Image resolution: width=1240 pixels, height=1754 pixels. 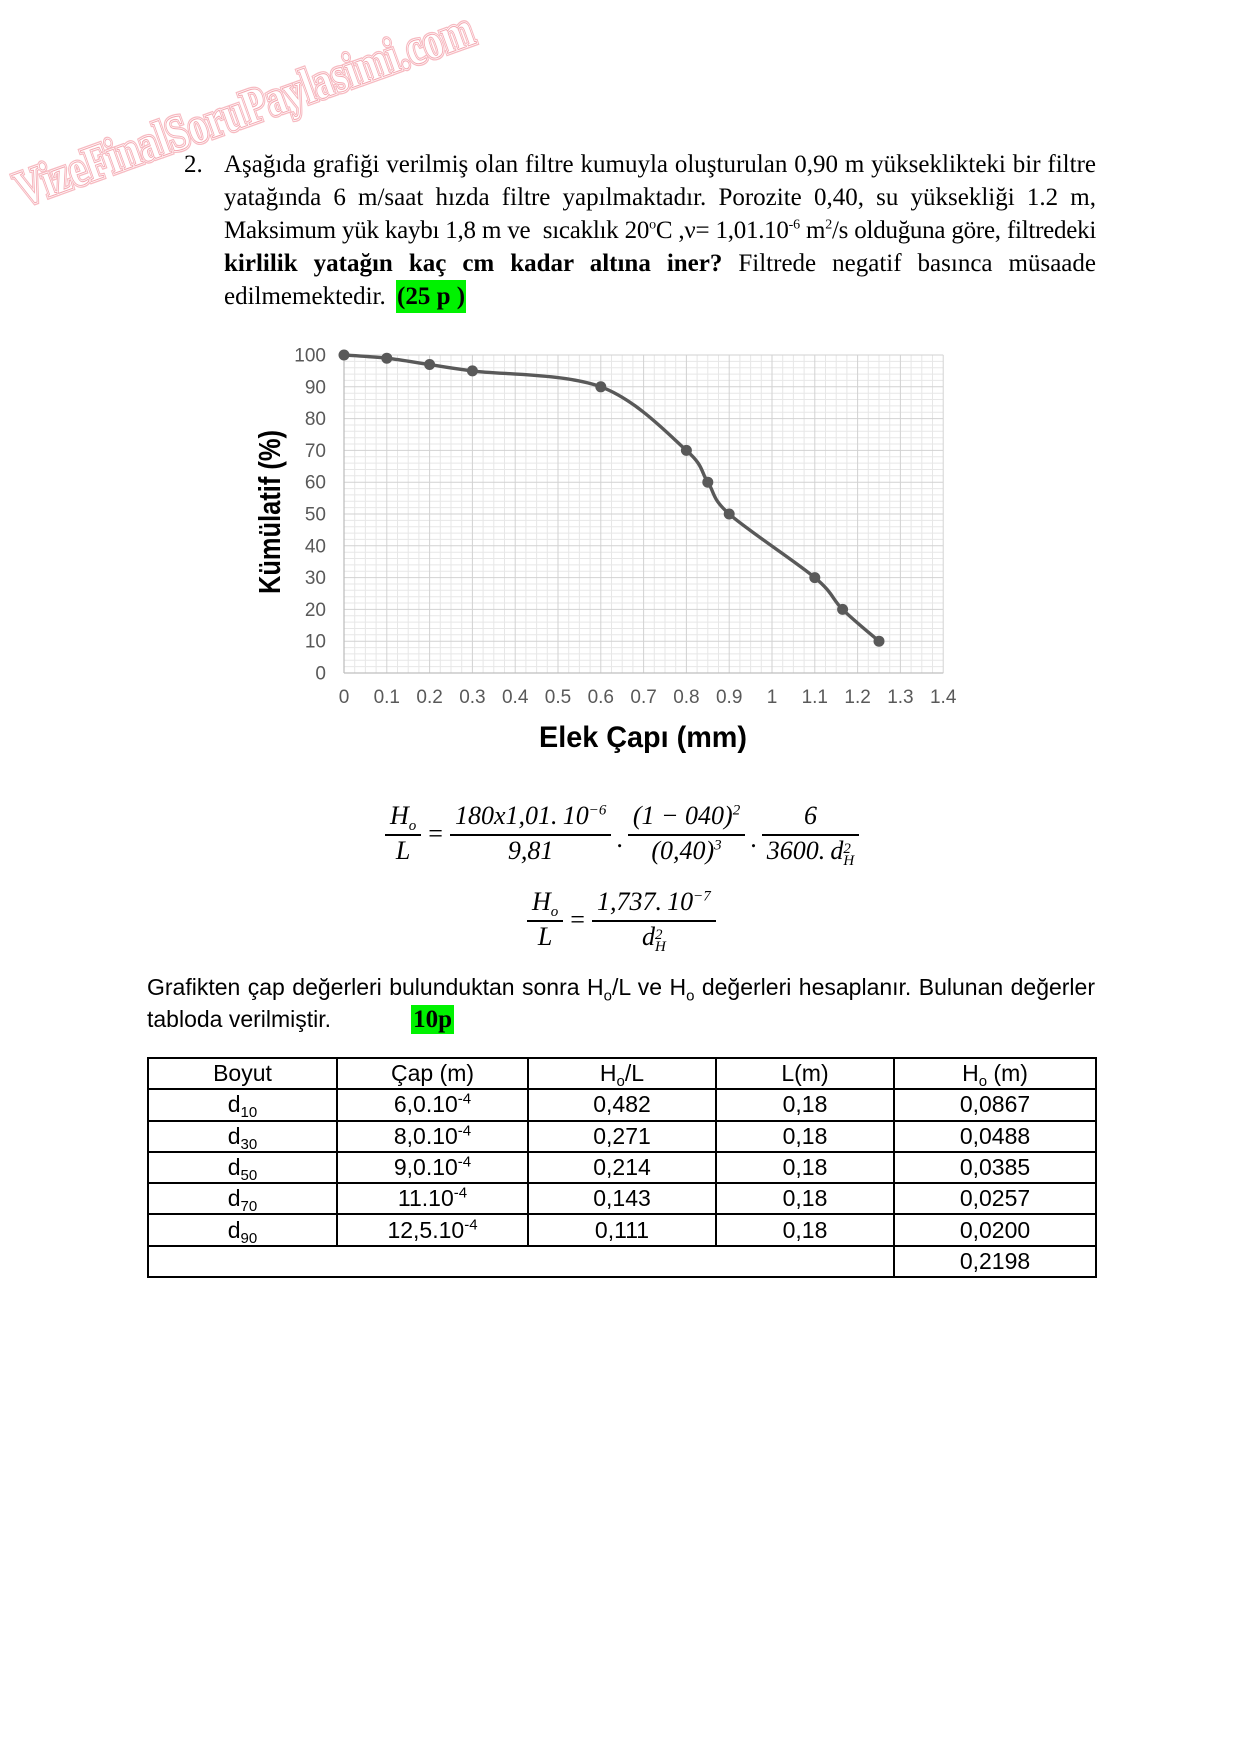 What do you see at coordinates (857, 697) in the screenshot?
I see `svg-text: 1.2` at bounding box center [857, 697].